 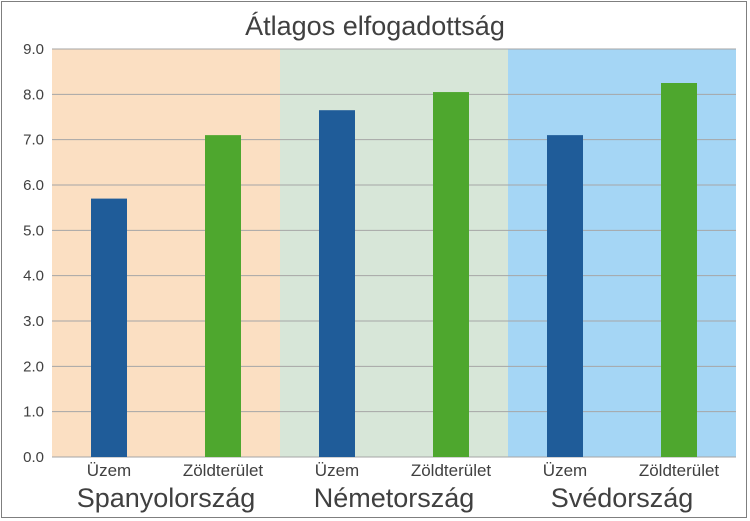 What do you see at coordinates (33, 276) in the screenshot?
I see `y-tick-label: 4.0` at bounding box center [33, 276].